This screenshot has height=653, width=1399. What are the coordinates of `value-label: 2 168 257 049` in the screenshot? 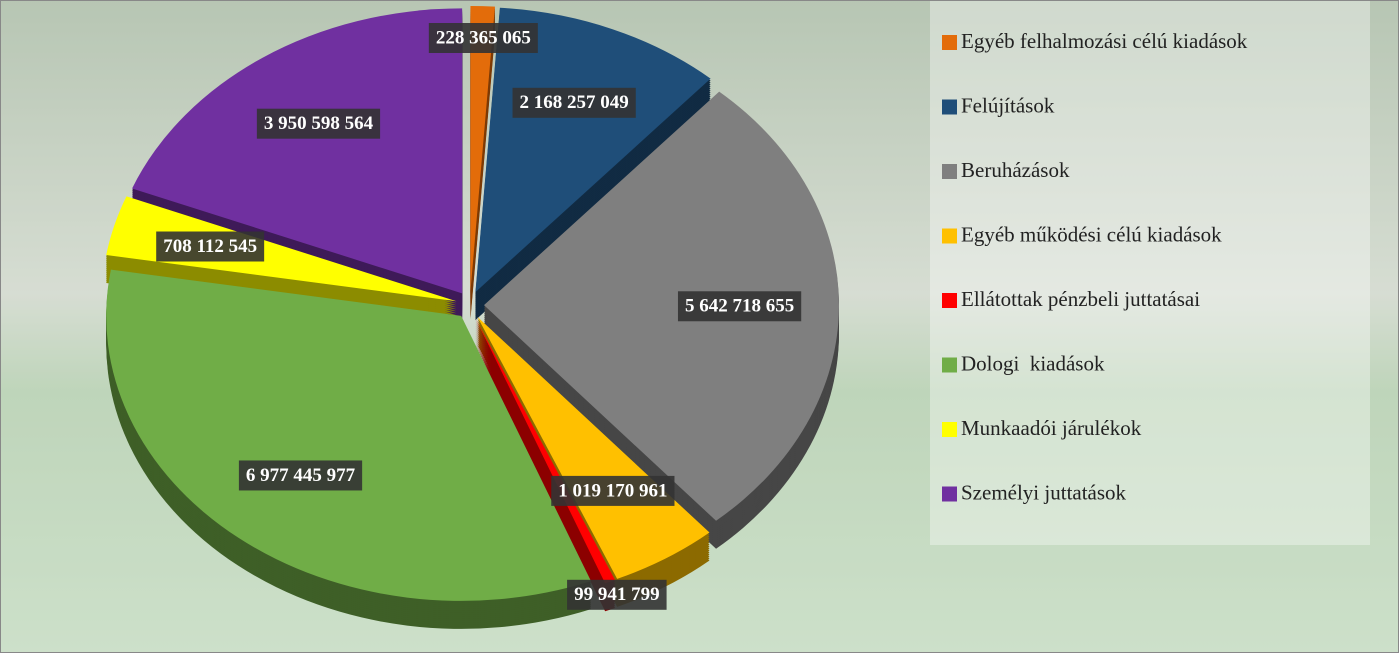 It's located at (574, 102).